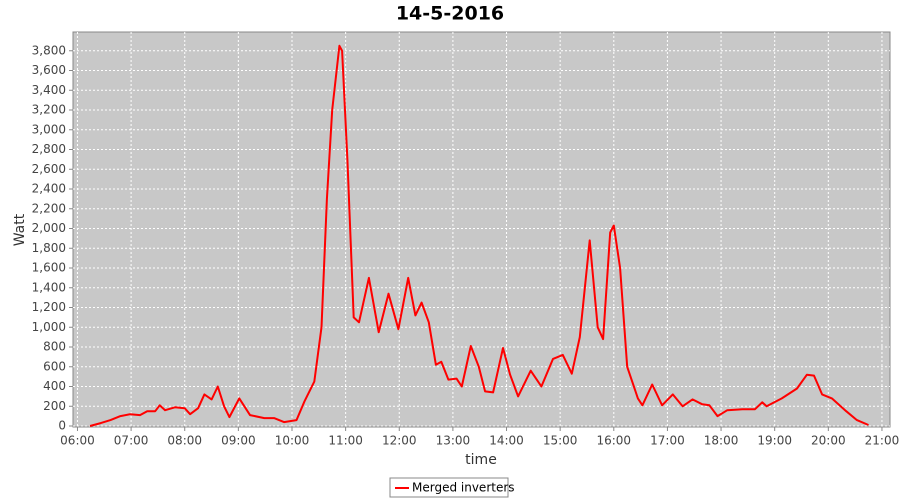 Image resolution: width=900 pixels, height=500 pixels. What do you see at coordinates (613, 441) in the screenshot?
I see `x-tick-label: 16:00` at bounding box center [613, 441].